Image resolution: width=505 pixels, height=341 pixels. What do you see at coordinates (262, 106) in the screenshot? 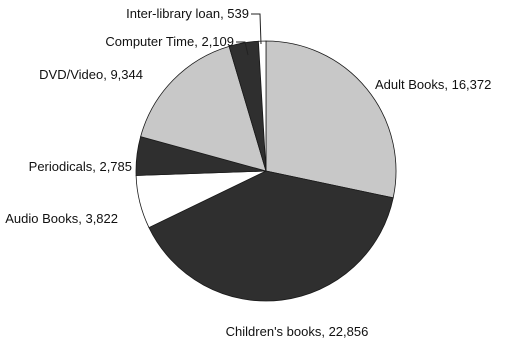
I see `pie-slice-inter-library-loan` at bounding box center [262, 106].